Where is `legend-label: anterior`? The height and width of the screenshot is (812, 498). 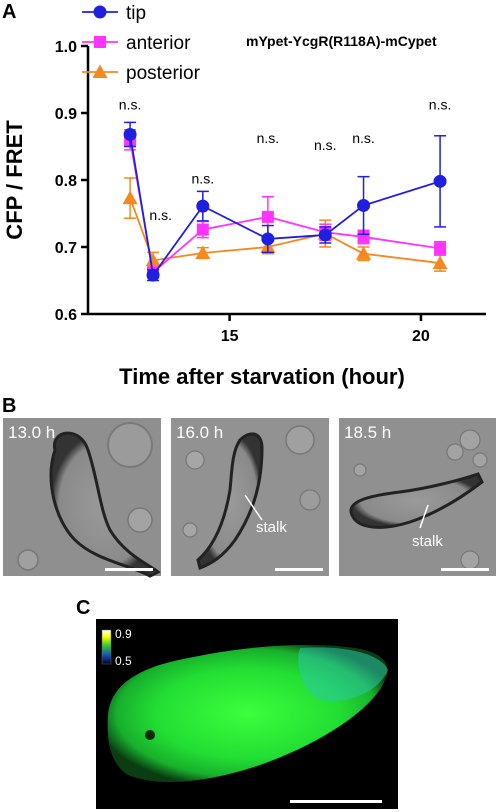
legend-label: anterior is located at coordinates (158, 43).